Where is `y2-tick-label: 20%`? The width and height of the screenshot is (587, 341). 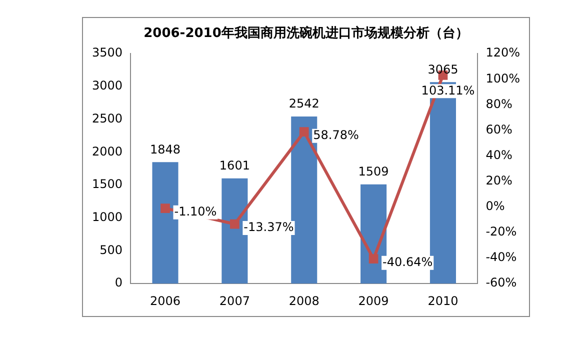
y2-tick-label: 20% is located at coordinates (499, 181).